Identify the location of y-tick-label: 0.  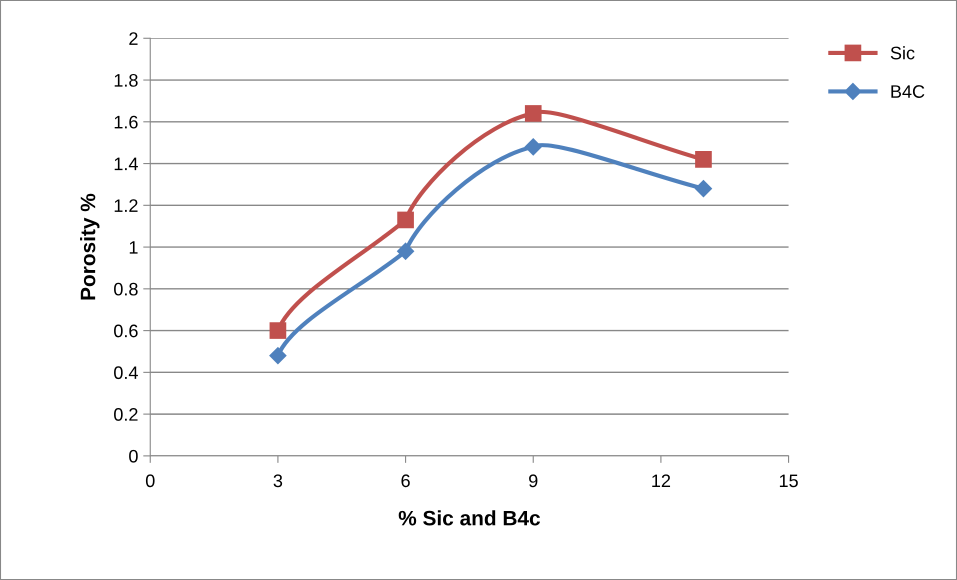
(133, 456).